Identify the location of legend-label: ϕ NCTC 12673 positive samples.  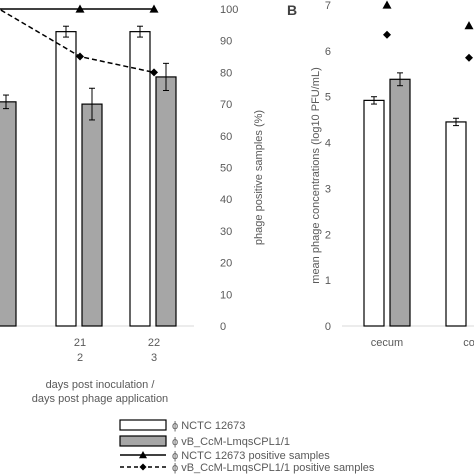
(251, 456).